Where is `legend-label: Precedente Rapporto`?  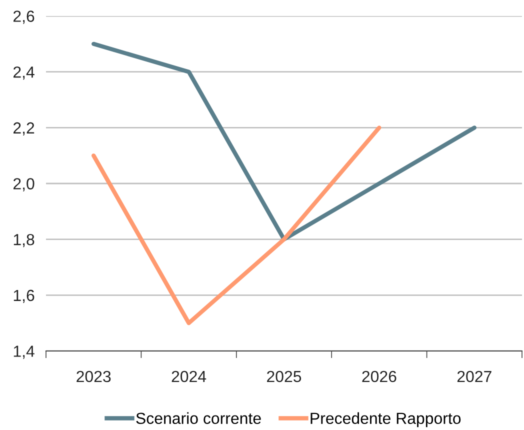 legend-label: Precedente Rapporto is located at coordinates (385, 420).